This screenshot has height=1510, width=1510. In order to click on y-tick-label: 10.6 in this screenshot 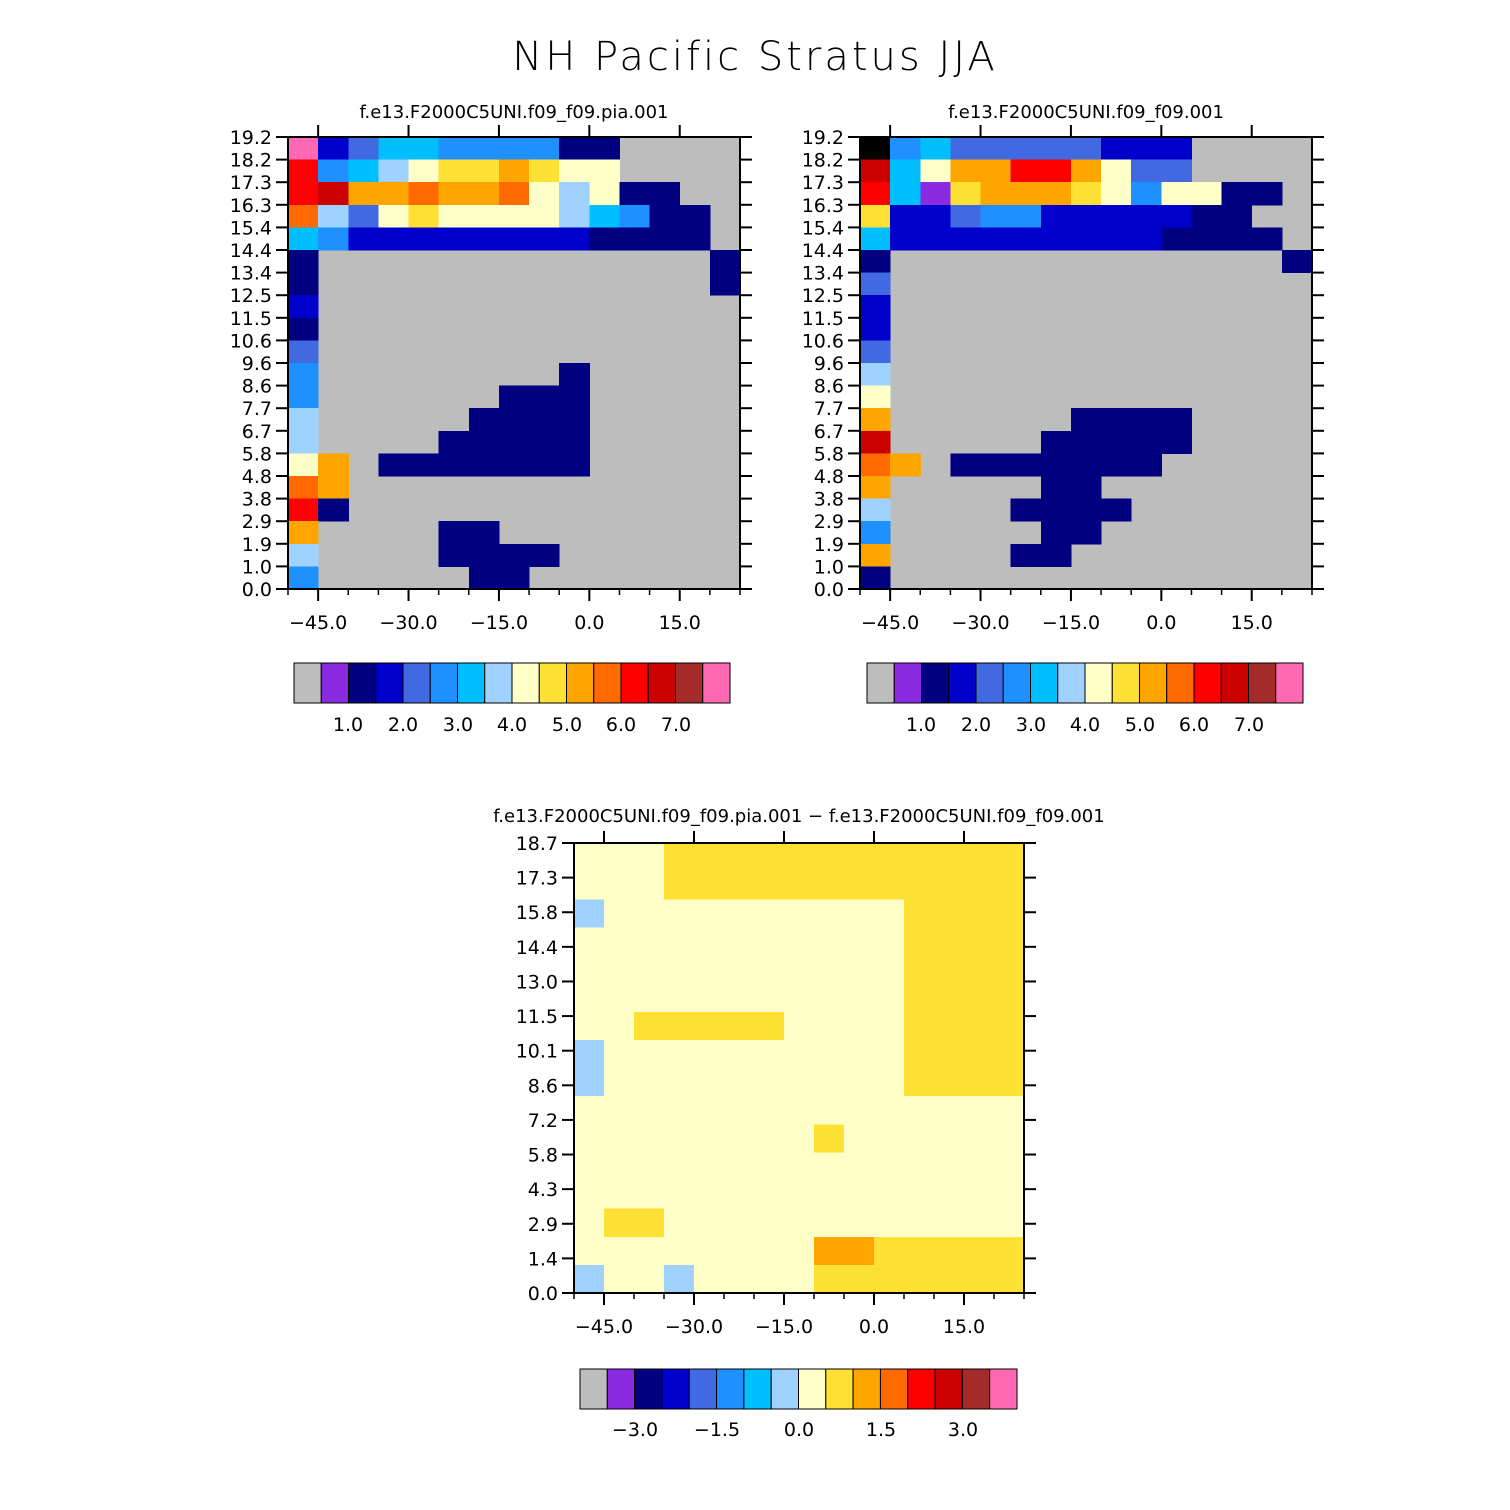, I will do `click(823, 341)`.